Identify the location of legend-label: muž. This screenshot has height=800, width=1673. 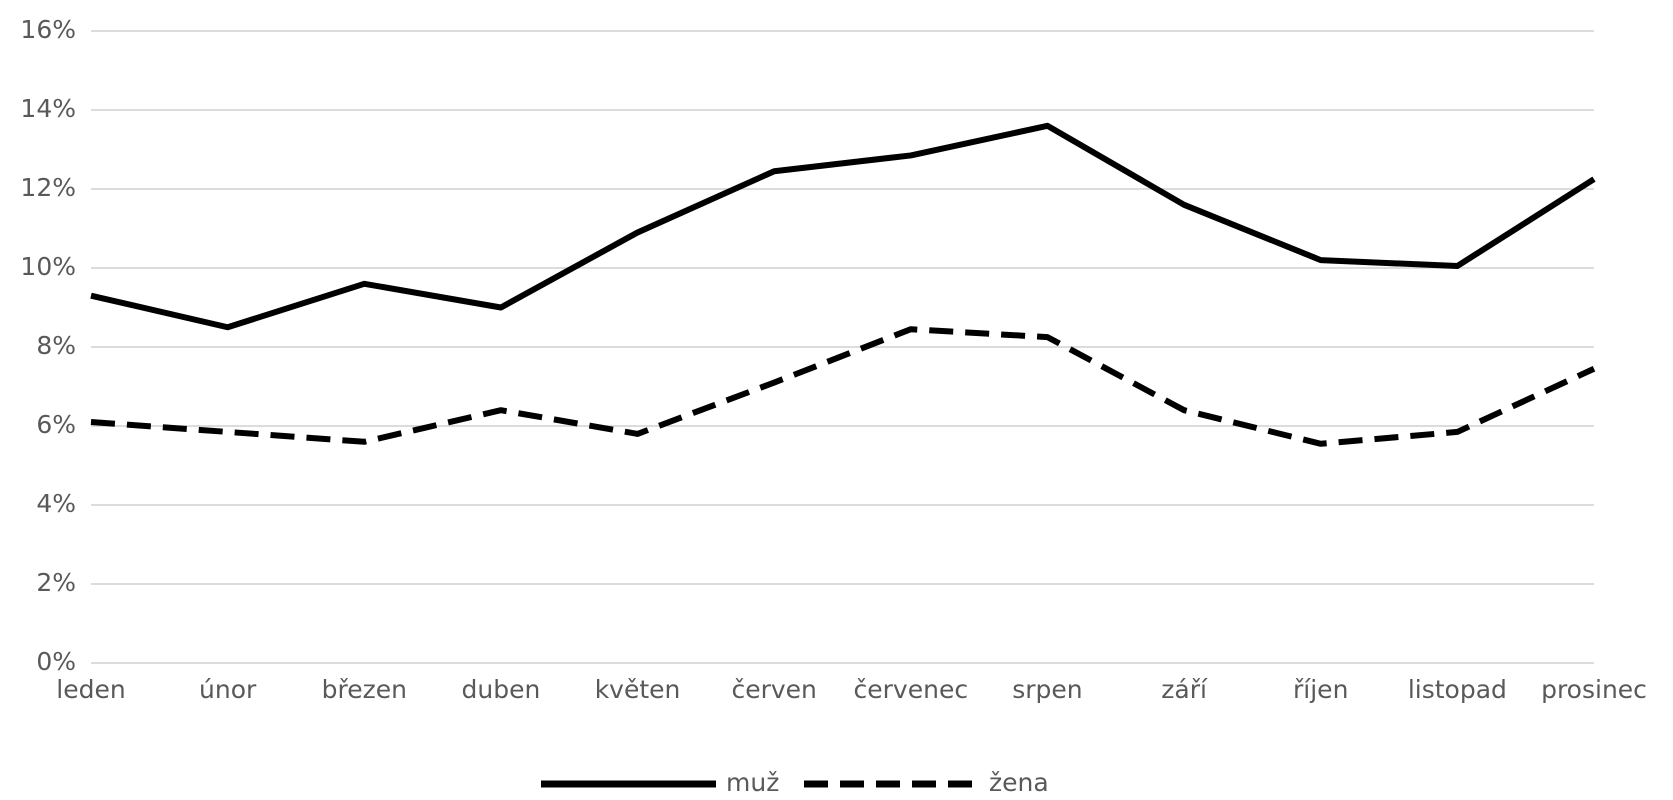
(752, 782).